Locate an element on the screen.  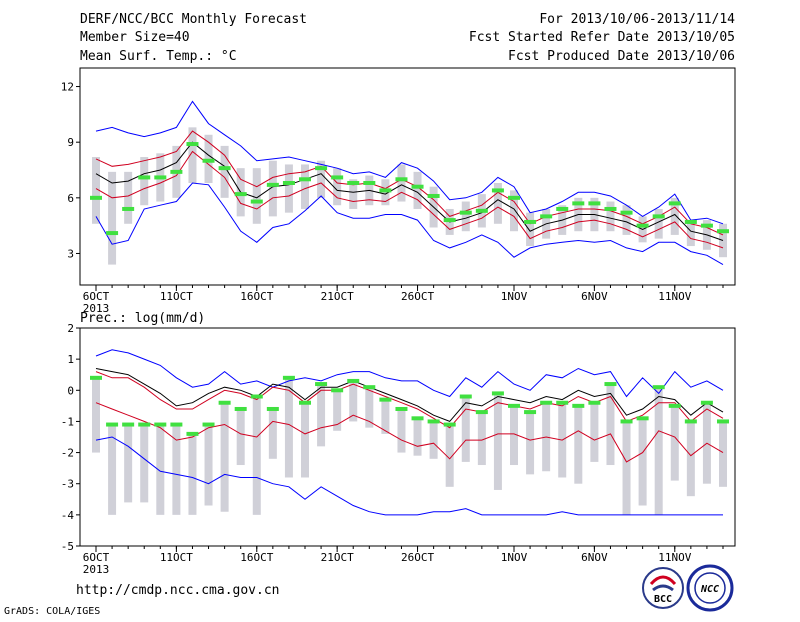
temp-ytick-label: 3 is located at coordinates (70, 253).